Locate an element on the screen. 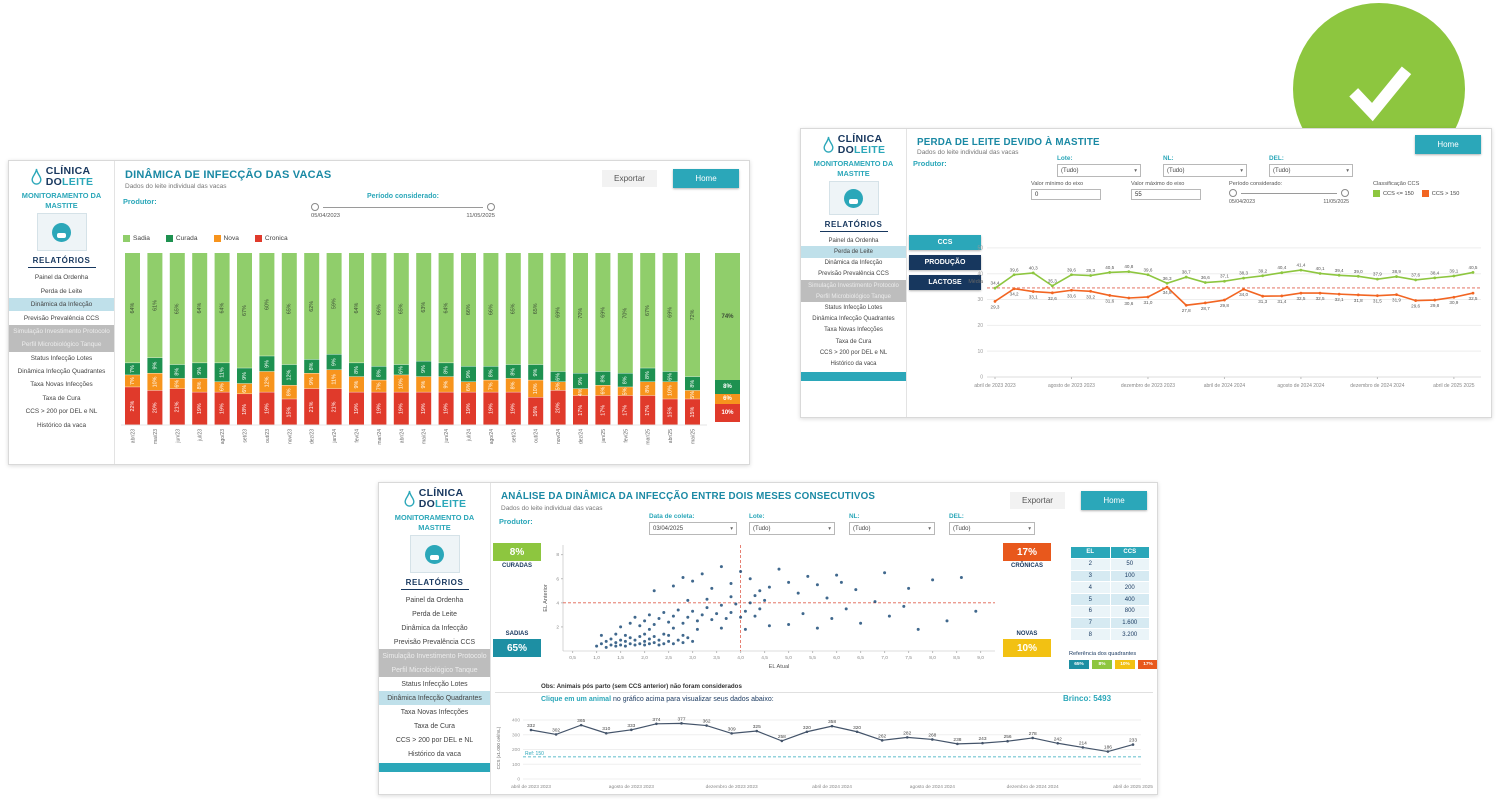  period-slider is located at coordinates (1289, 193).